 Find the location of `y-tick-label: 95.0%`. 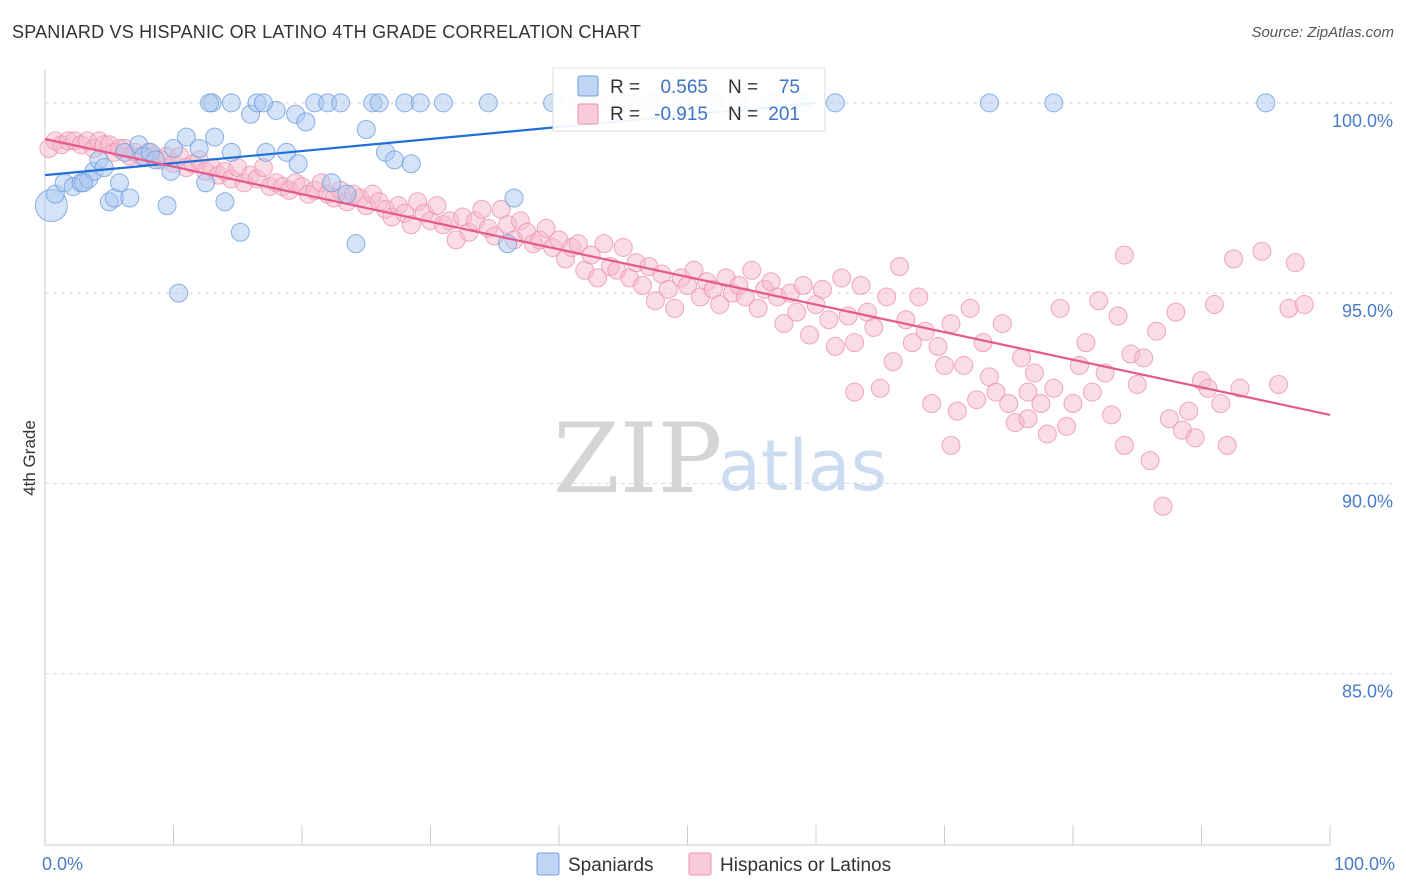

y-tick-label: 95.0% is located at coordinates (1367, 311).